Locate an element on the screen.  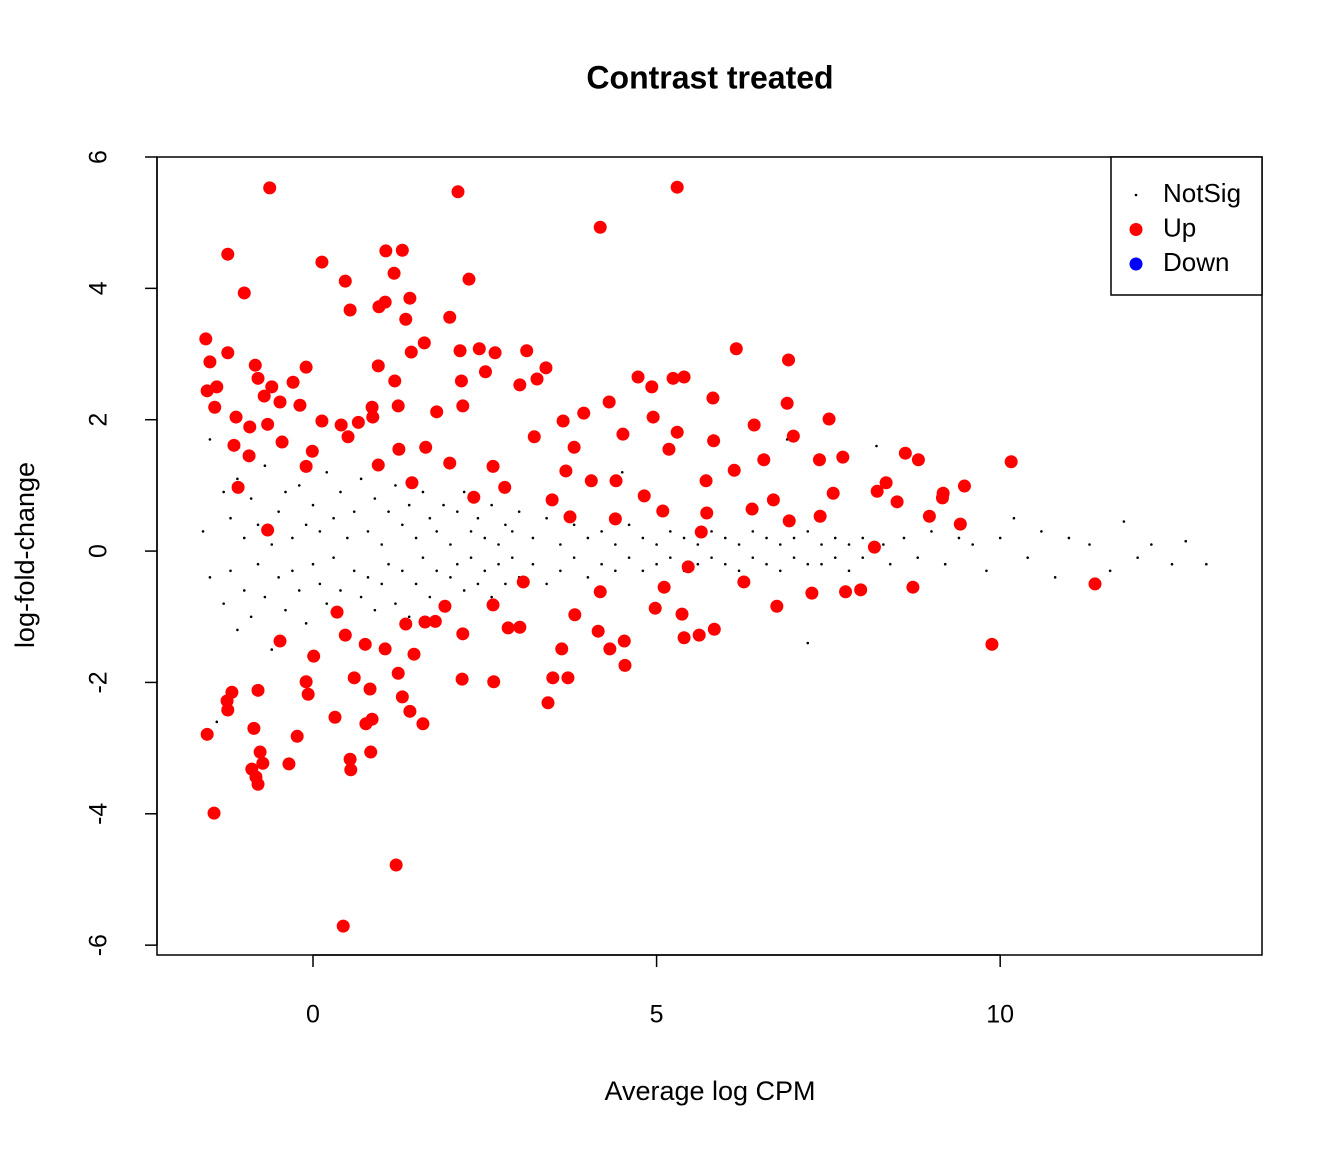
y-tick-label: -2 is located at coordinates (99, 682).